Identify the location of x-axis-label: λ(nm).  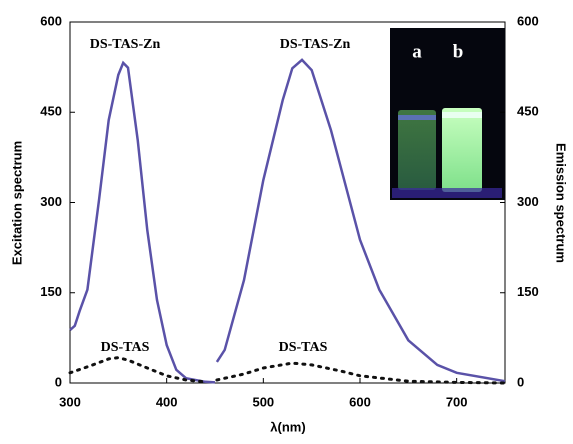
(287, 426).